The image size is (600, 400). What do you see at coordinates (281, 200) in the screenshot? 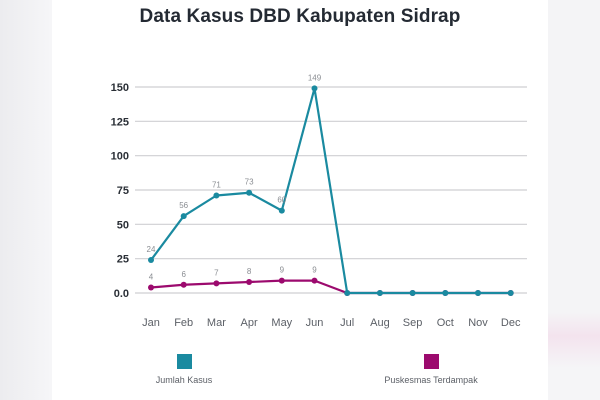
I see `data-label: 60` at bounding box center [281, 200].